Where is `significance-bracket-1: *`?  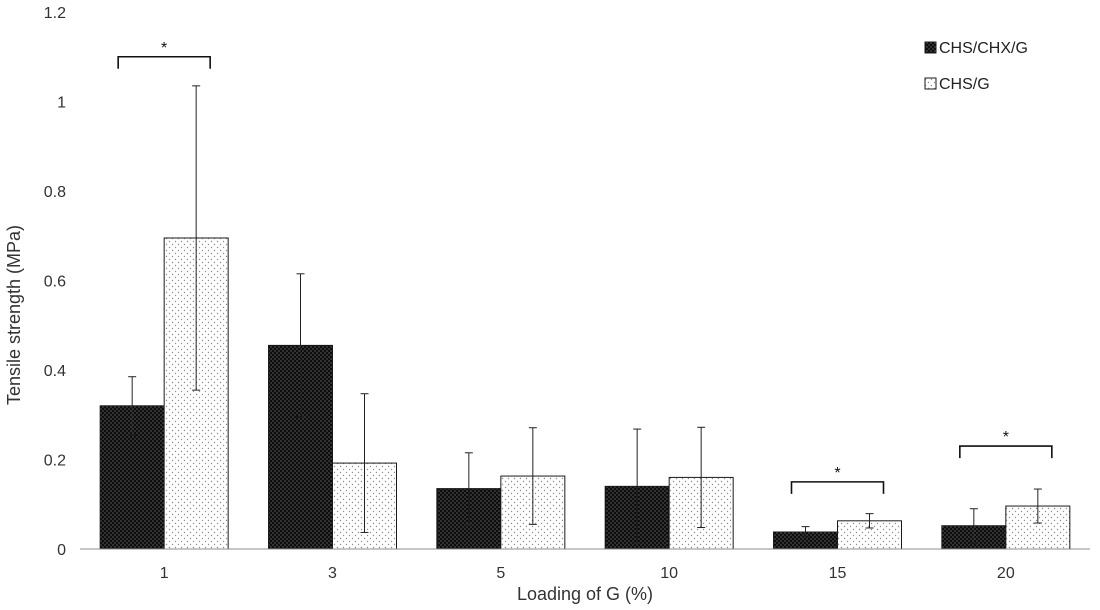
significance-bracket-1: * is located at coordinates (164, 54).